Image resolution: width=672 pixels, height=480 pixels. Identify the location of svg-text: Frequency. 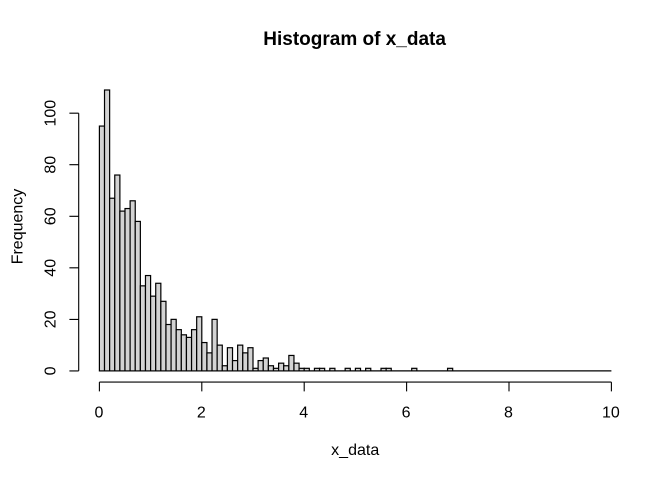
(18, 227).